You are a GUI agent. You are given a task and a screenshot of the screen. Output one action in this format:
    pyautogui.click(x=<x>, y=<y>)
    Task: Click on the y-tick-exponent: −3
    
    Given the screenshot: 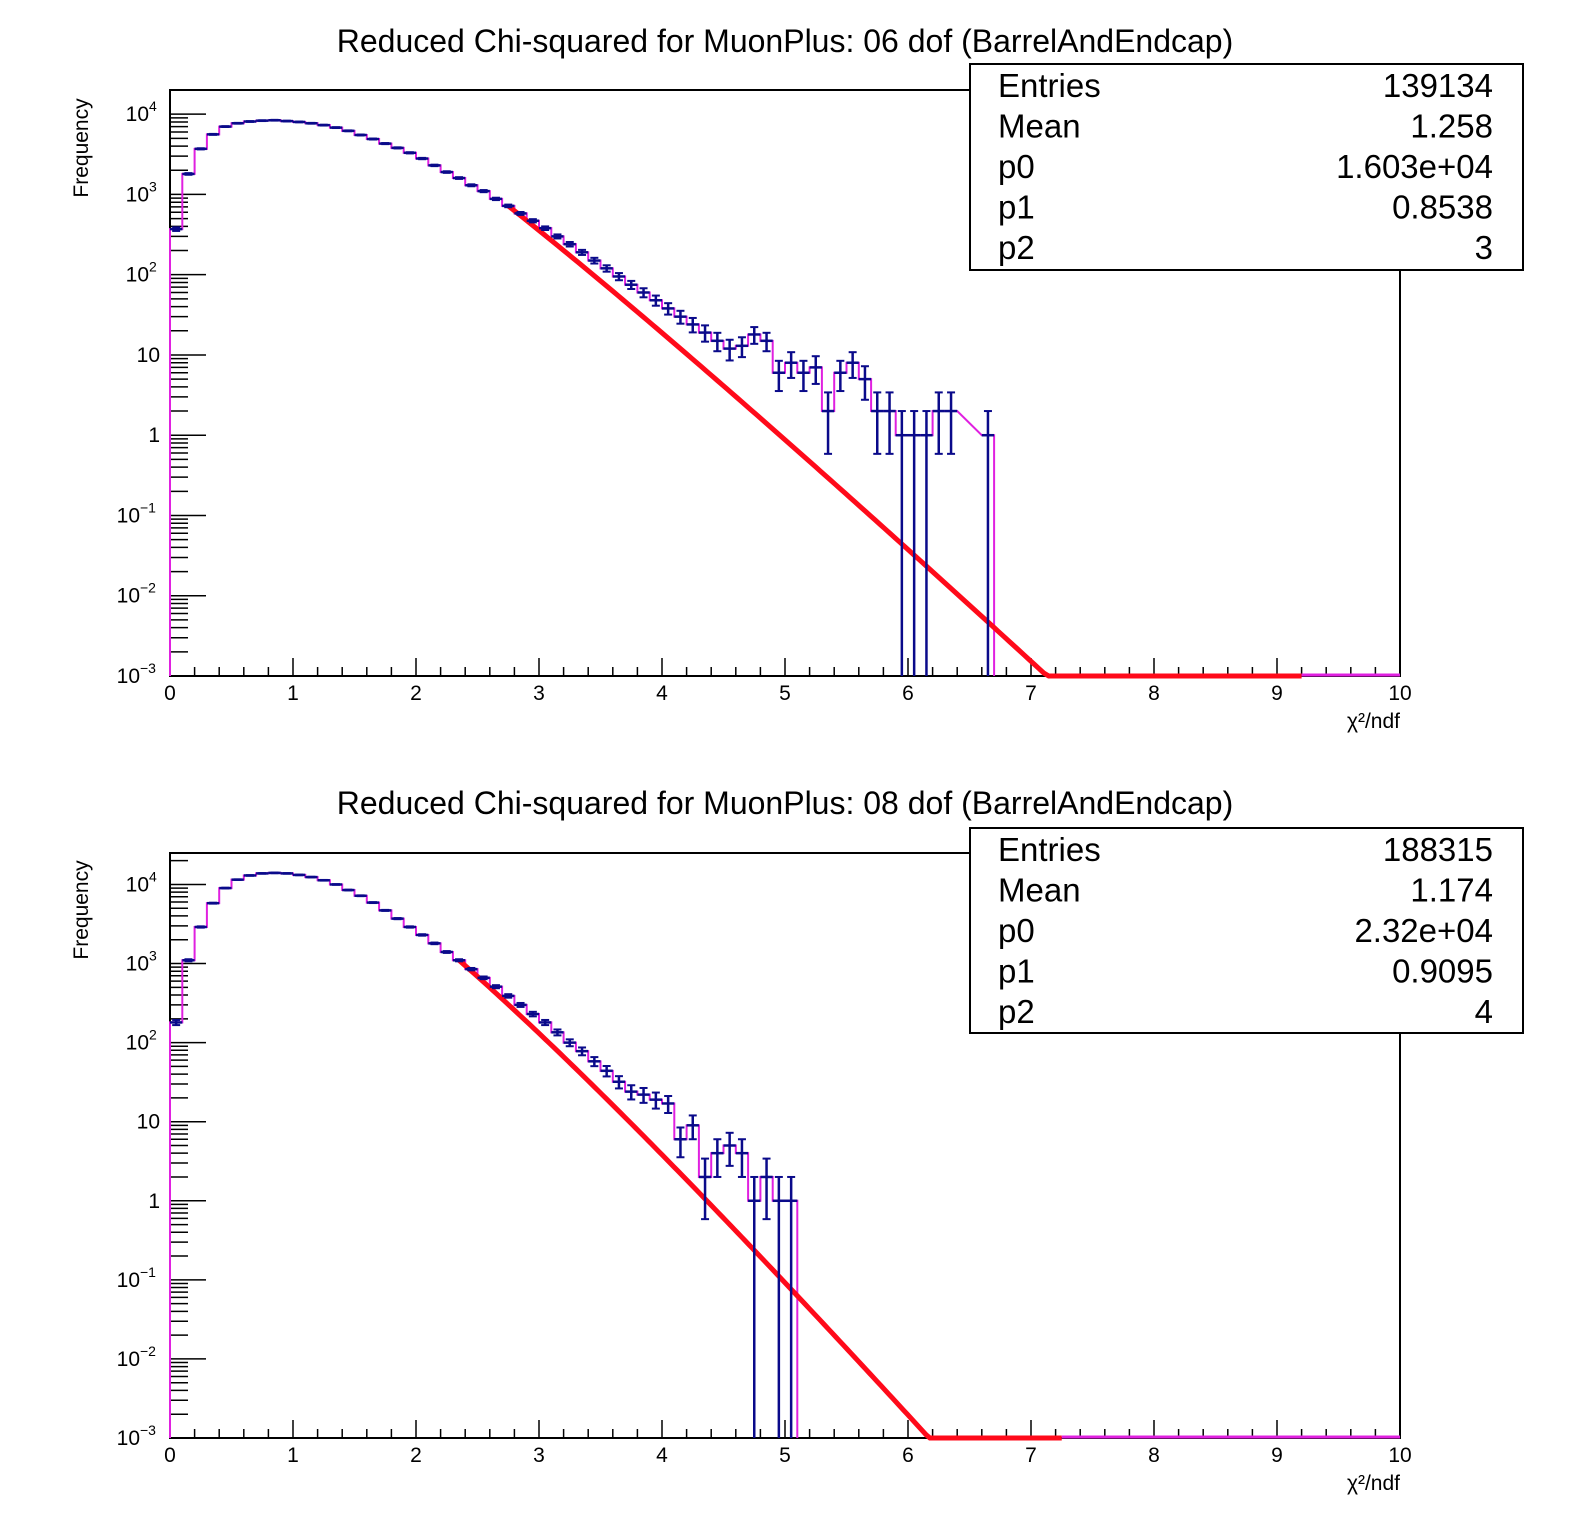 What is the action you would take?
    pyautogui.click(x=148, y=668)
    